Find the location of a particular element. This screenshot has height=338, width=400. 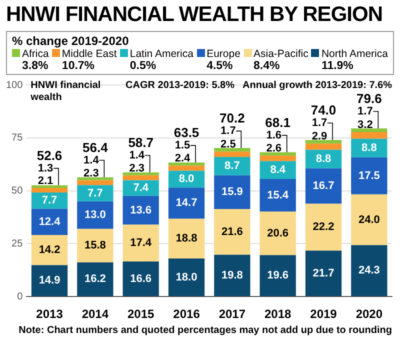

data-label: 16.7 is located at coordinates (323, 186).